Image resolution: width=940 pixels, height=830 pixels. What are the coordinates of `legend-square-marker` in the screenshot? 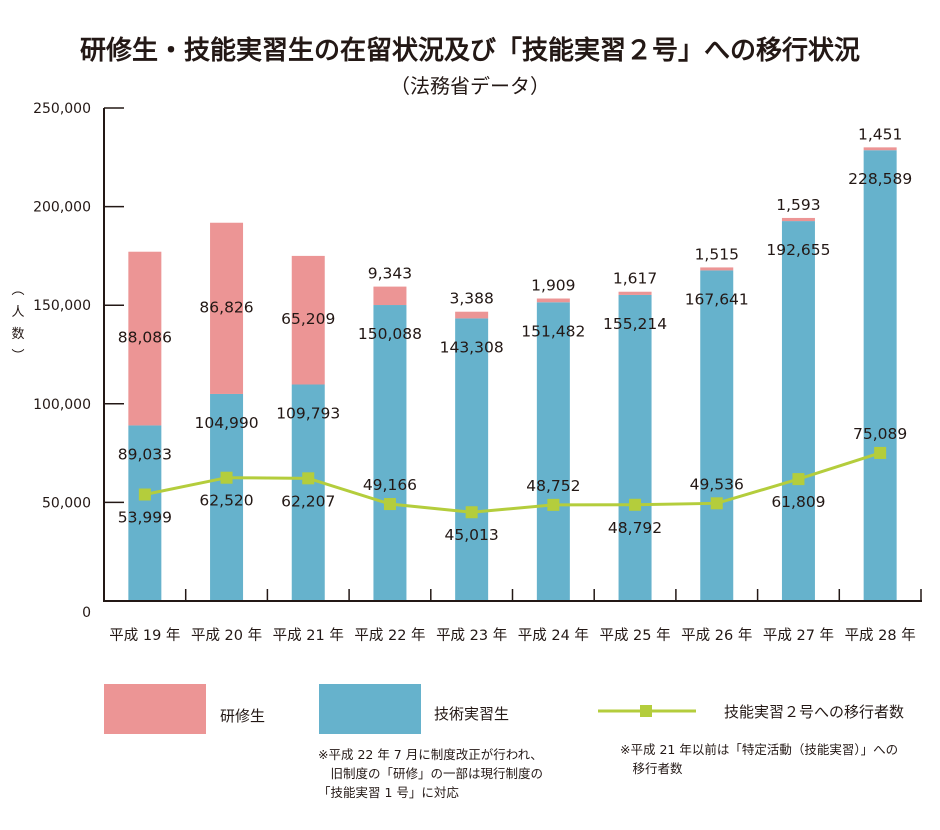 It's located at (646, 711).